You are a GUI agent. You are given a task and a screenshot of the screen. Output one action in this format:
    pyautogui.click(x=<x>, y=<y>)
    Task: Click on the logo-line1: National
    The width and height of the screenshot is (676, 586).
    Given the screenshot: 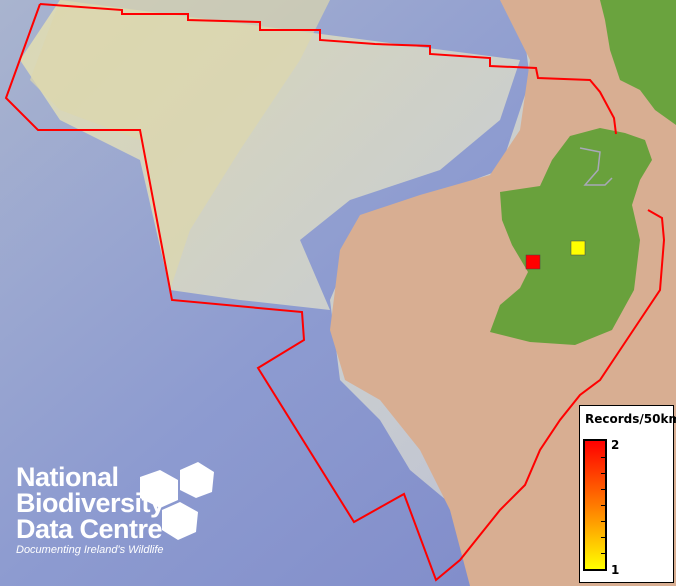 What is the action you would take?
    pyautogui.click(x=67, y=477)
    